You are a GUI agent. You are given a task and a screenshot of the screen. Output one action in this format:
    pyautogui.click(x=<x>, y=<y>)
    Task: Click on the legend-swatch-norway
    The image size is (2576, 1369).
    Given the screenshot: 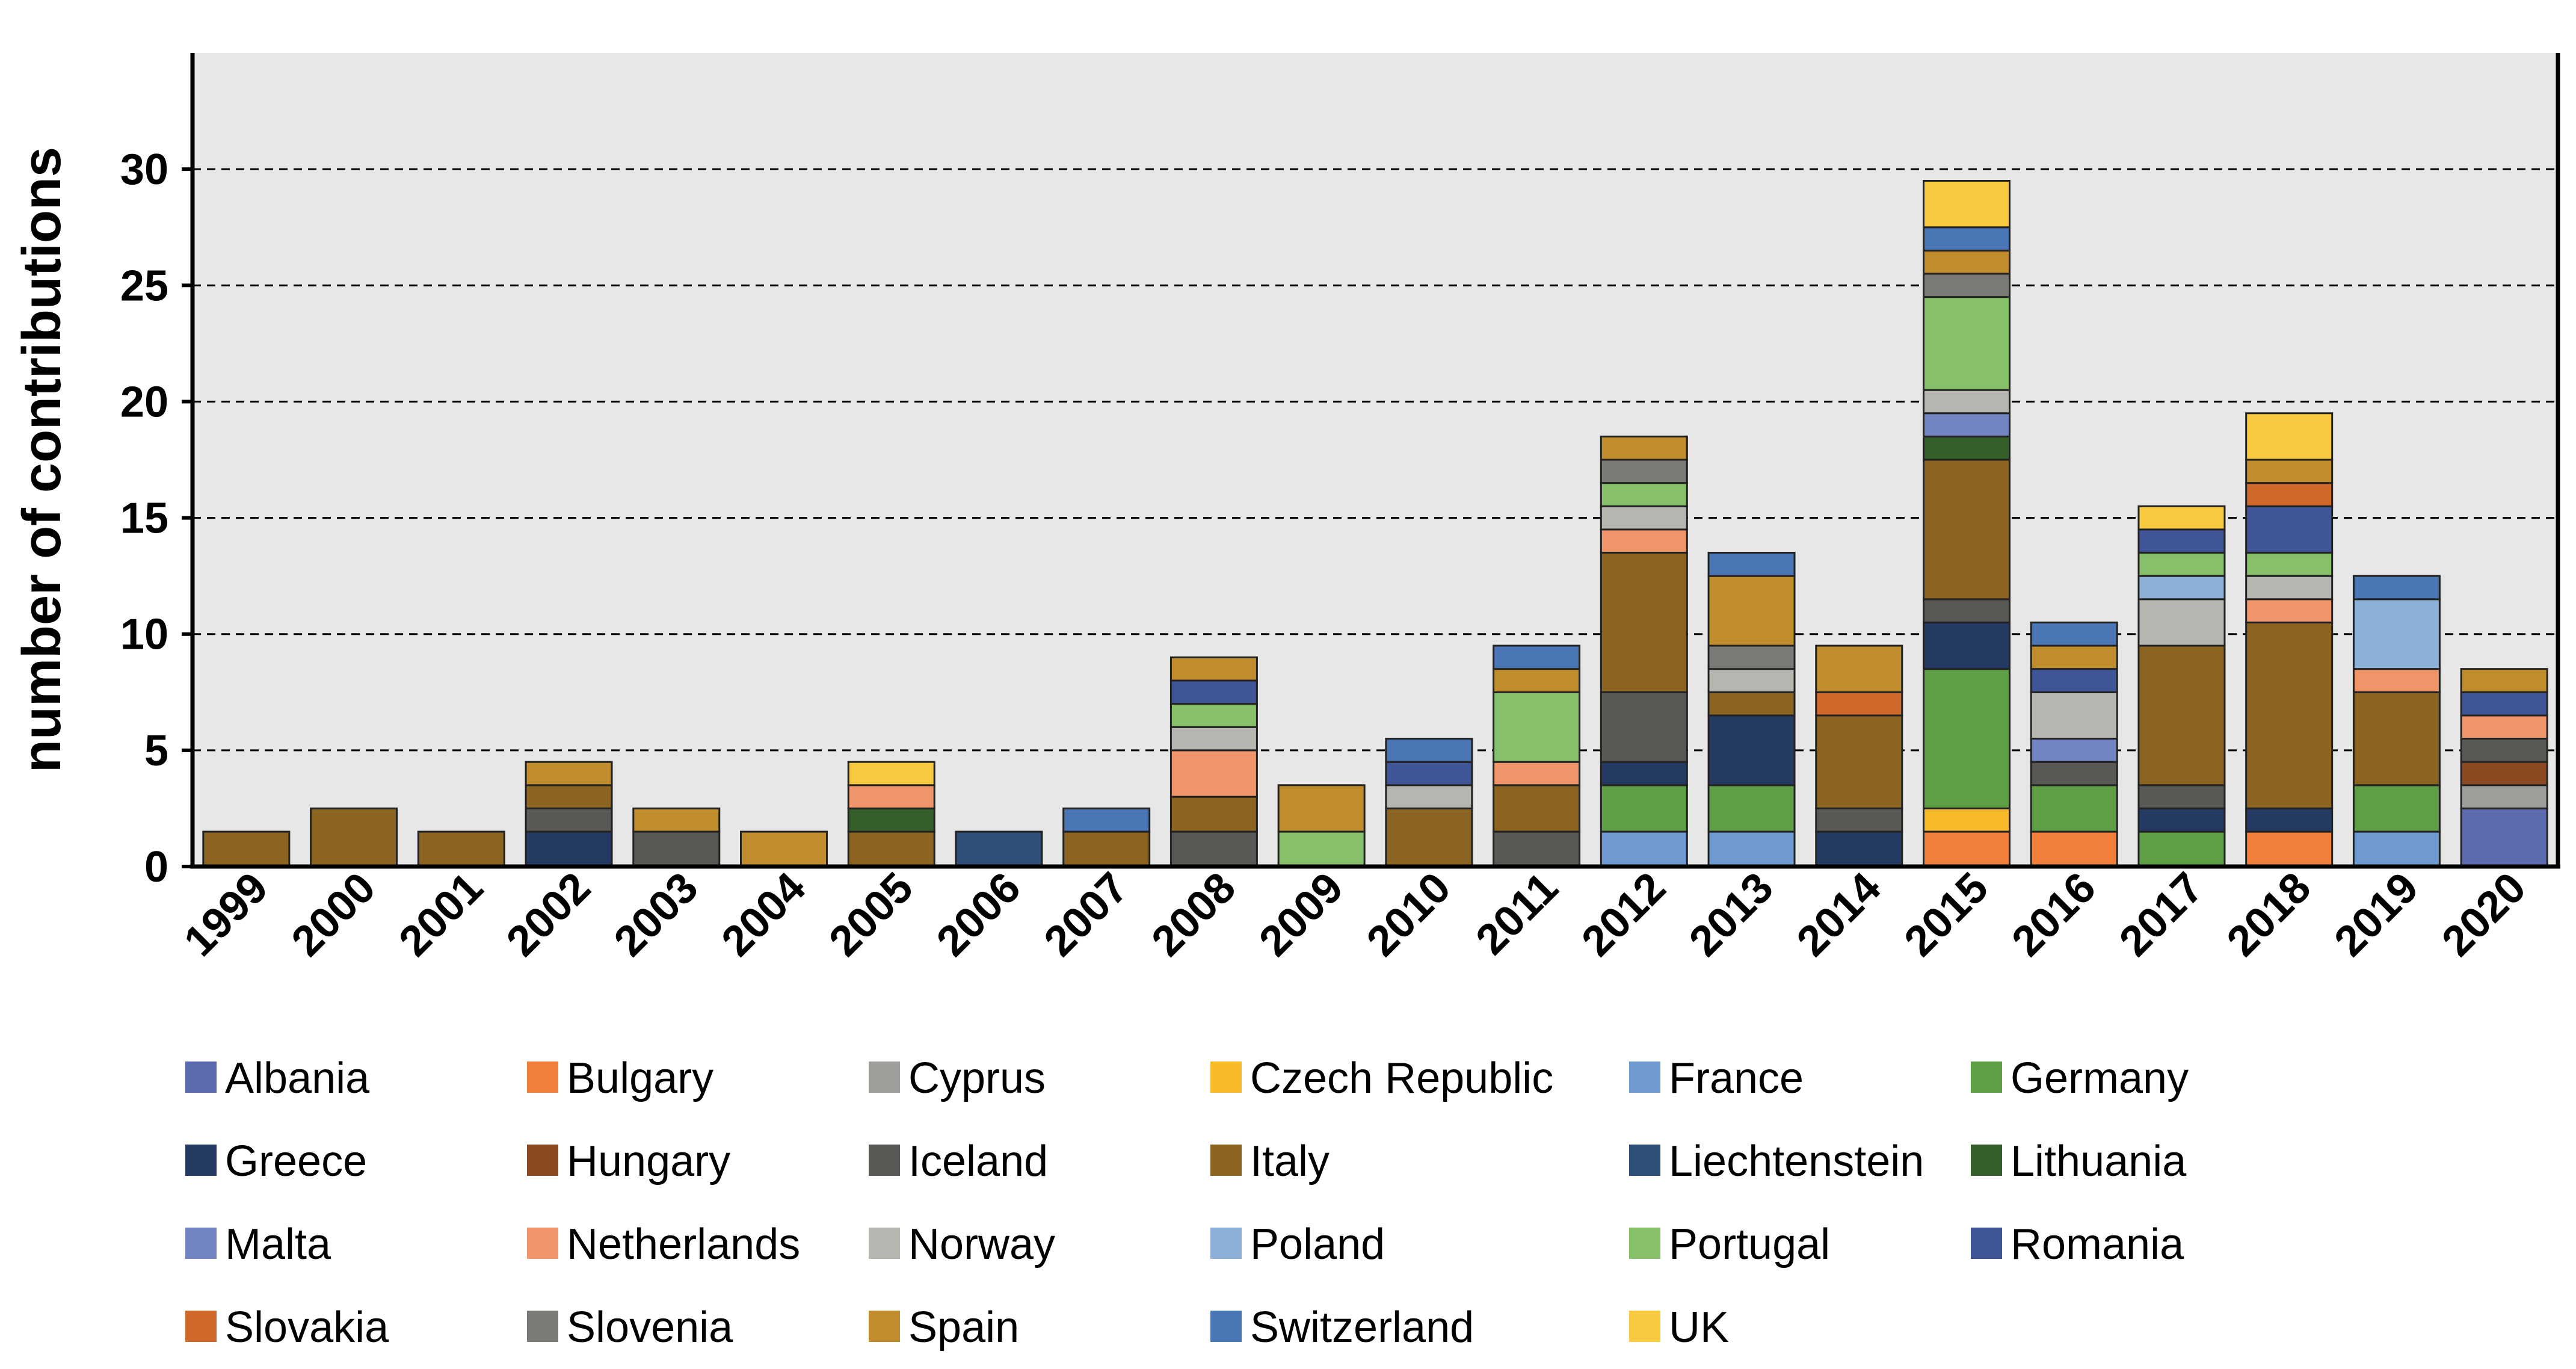 What is the action you would take?
    pyautogui.click(x=884, y=1244)
    